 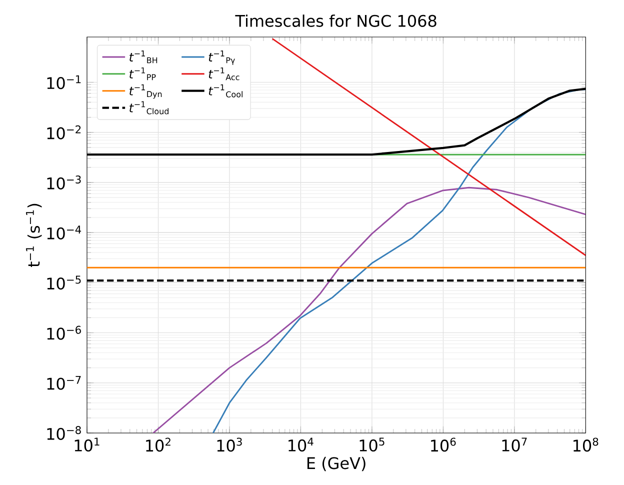 I want to click on y-tick-label: 10$^{−2}$, so click(x=64, y=132).